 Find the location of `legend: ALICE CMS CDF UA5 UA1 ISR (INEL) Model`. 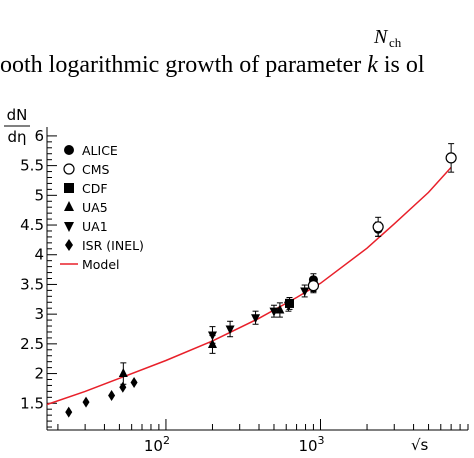

legend: ALICE CMS CDF UA5 UA1 ISR (INEL) Model is located at coordinates (102, 207).